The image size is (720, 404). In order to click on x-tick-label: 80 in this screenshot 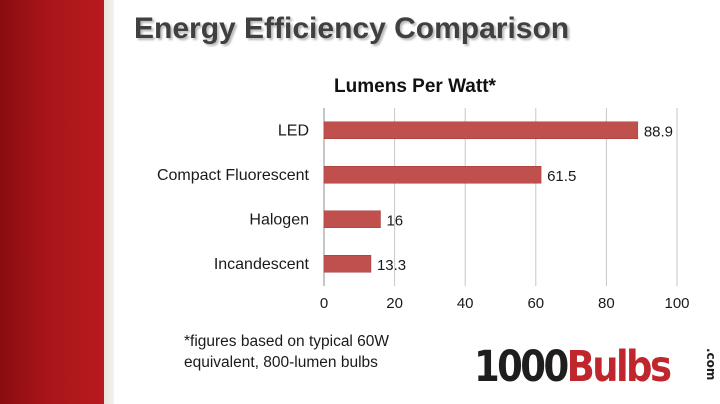, I will do `click(606, 303)`.